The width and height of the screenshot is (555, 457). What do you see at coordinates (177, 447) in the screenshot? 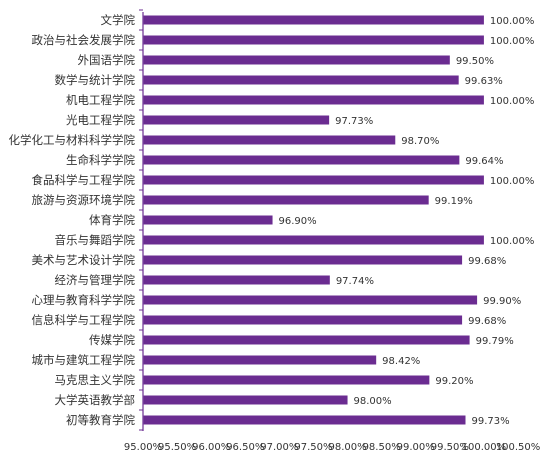
I see `x-tick-label: 95.50%` at bounding box center [177, 447].